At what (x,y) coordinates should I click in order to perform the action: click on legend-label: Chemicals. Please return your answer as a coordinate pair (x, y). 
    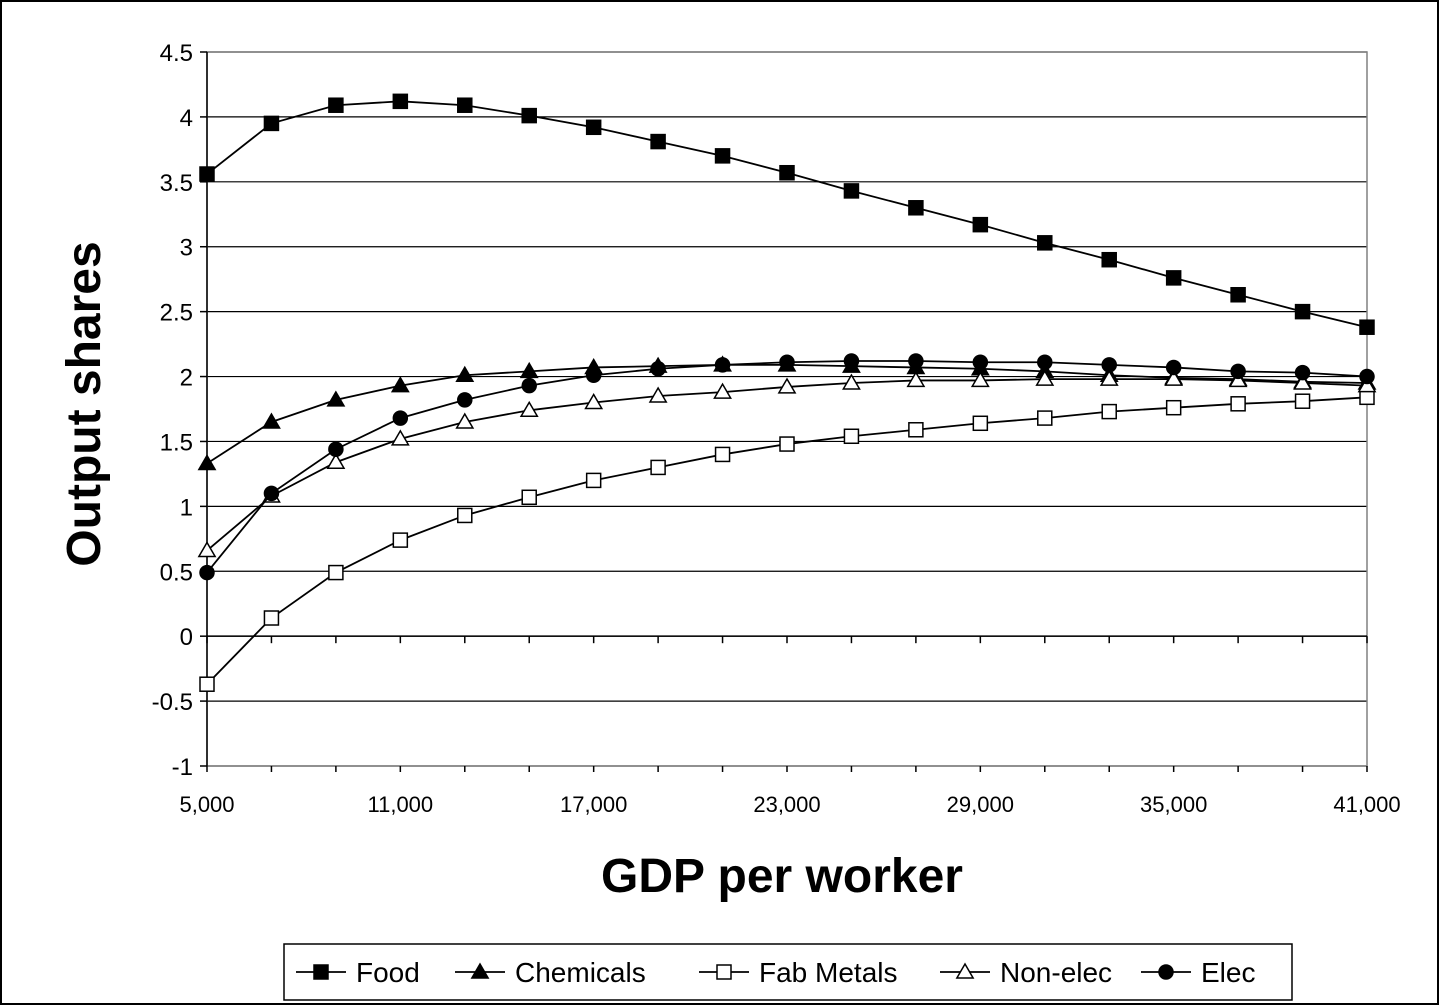
    Looking at the image, I should click on (580, 972).